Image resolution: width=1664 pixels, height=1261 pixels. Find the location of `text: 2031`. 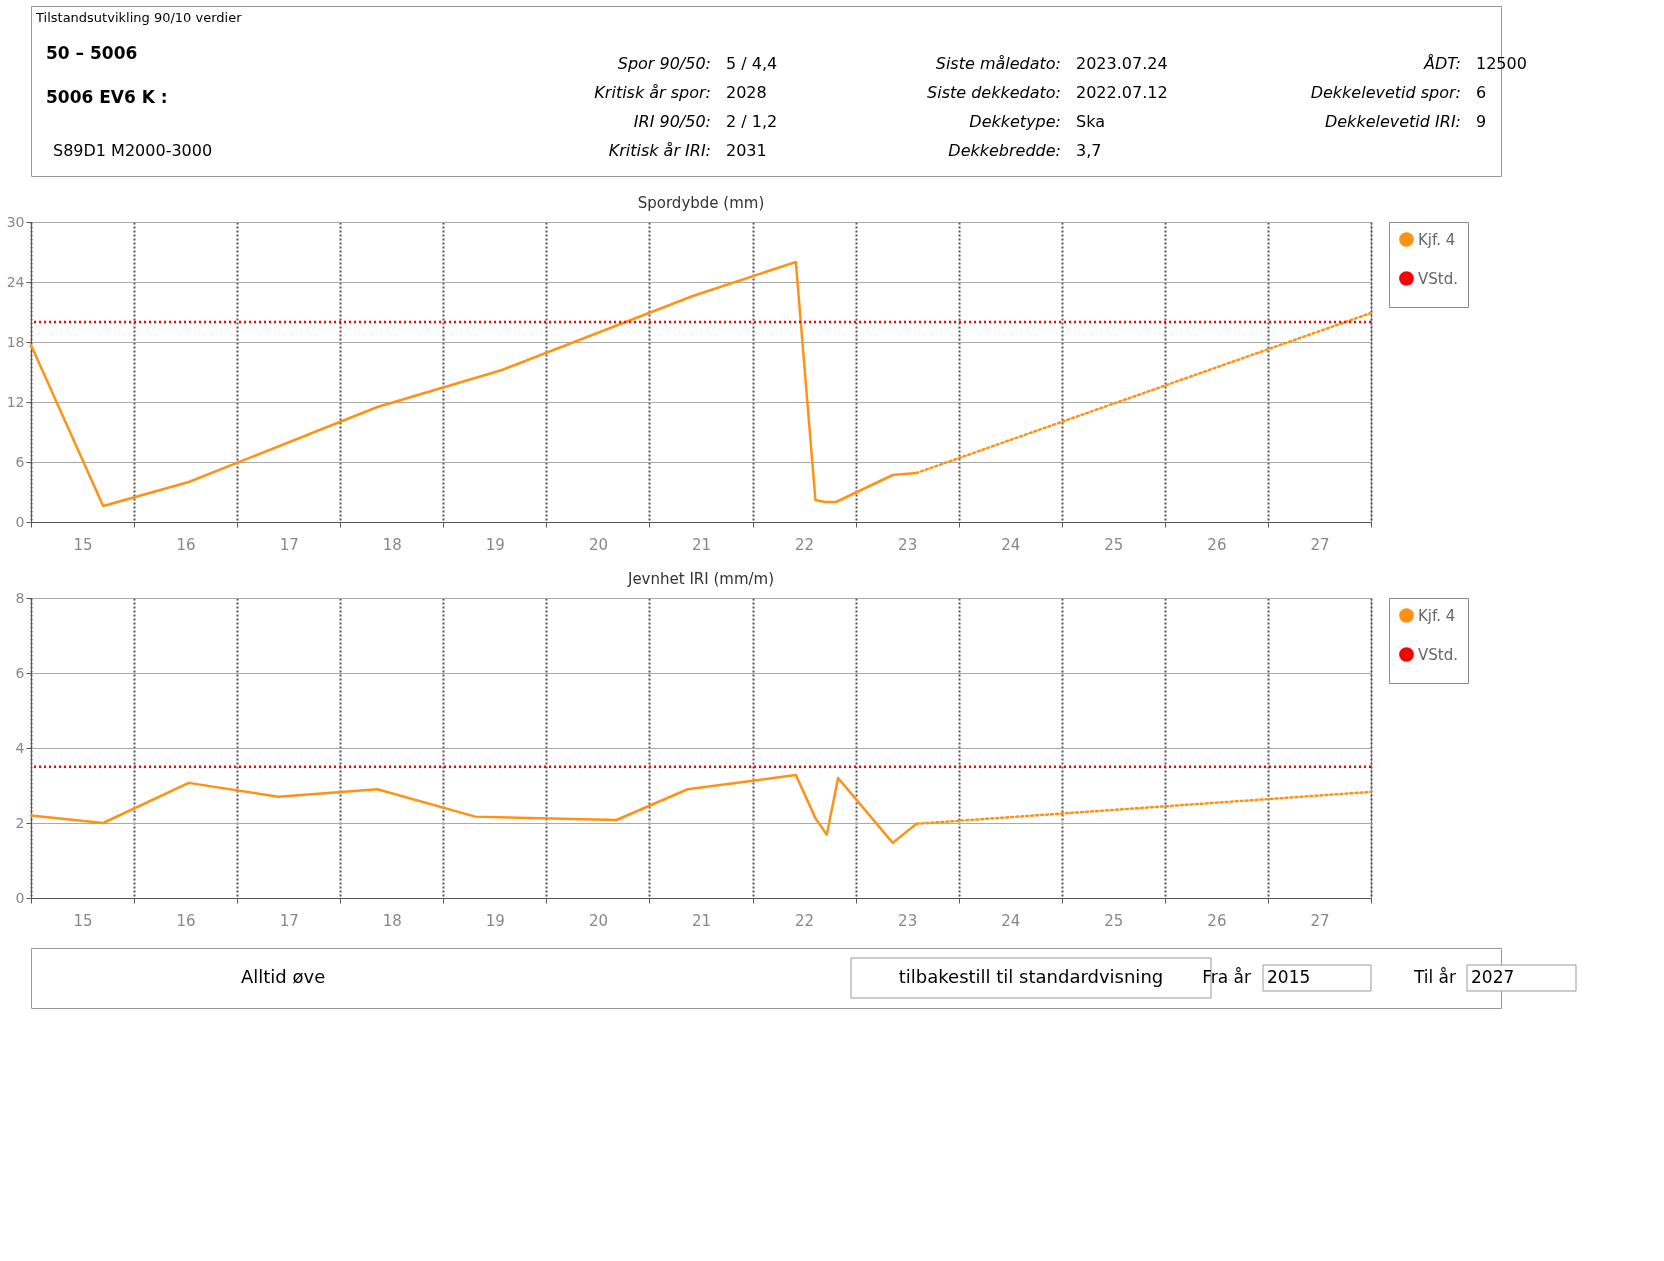

text: 2031 is located at coordinates (746, 150).